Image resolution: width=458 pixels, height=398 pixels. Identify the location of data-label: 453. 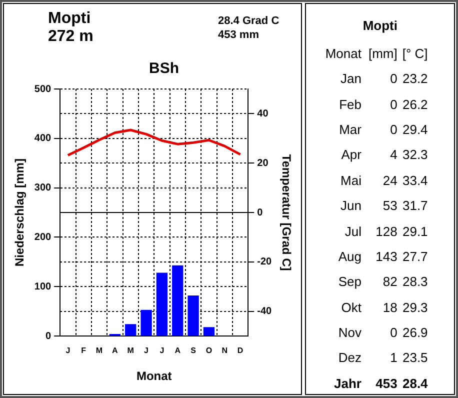
(386, 383).